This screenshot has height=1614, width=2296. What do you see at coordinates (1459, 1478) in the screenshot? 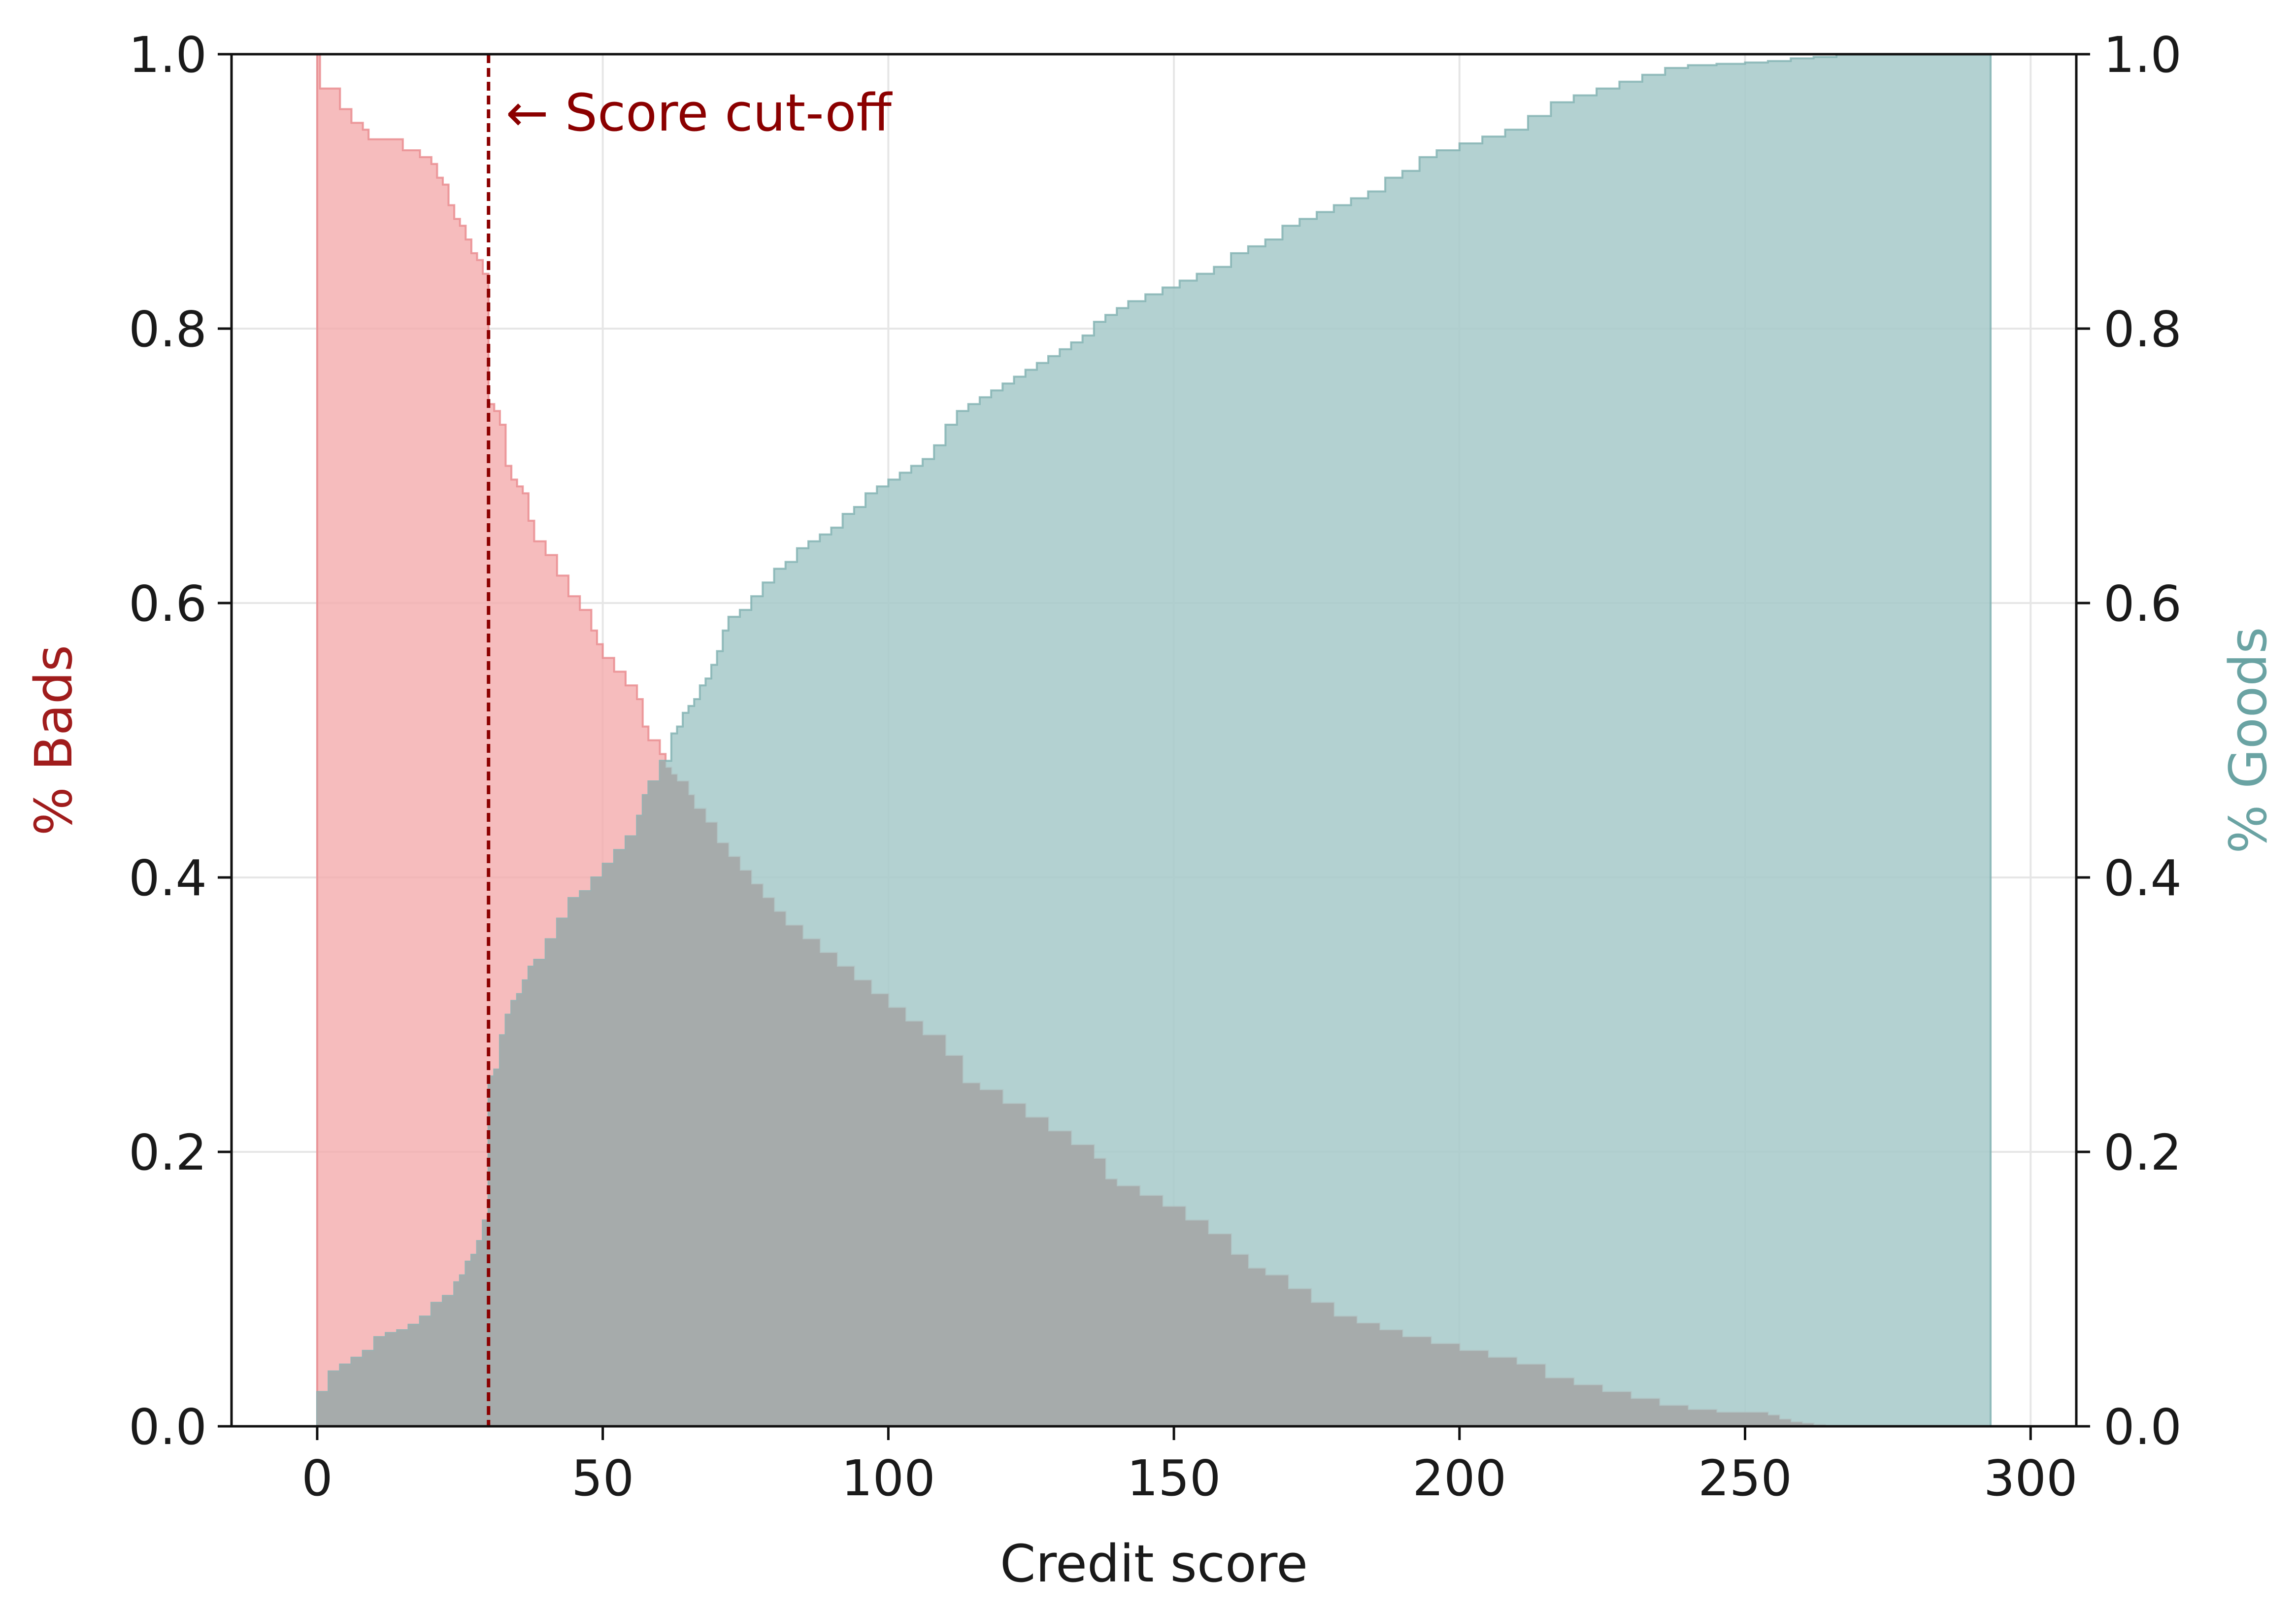
I see `x-tick-label: 200` at bounding box center [1459, 1478].